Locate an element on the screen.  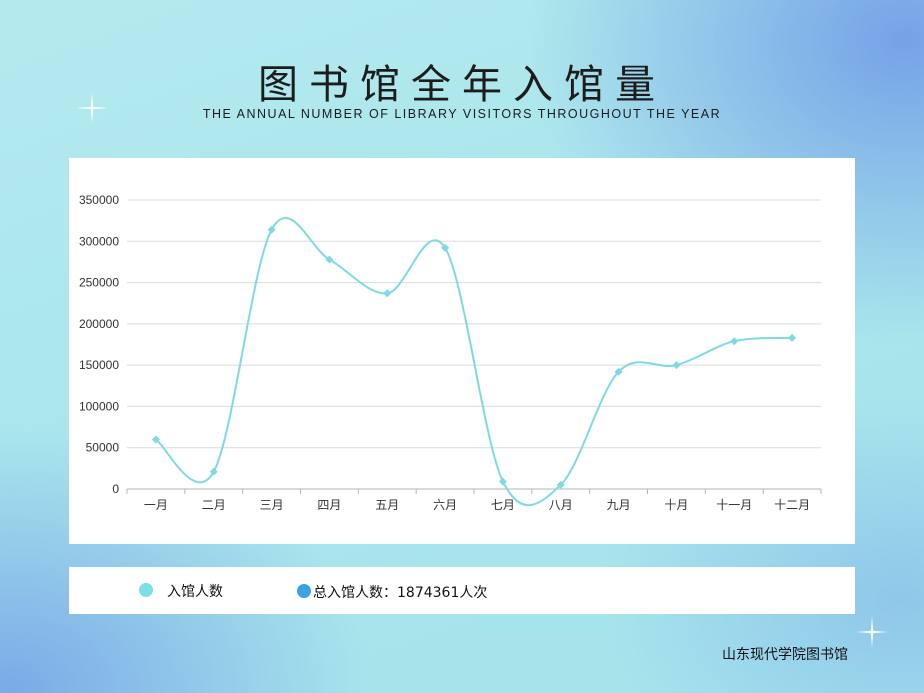
y-tick-label: 300000 is located at coordinates (99, 241).